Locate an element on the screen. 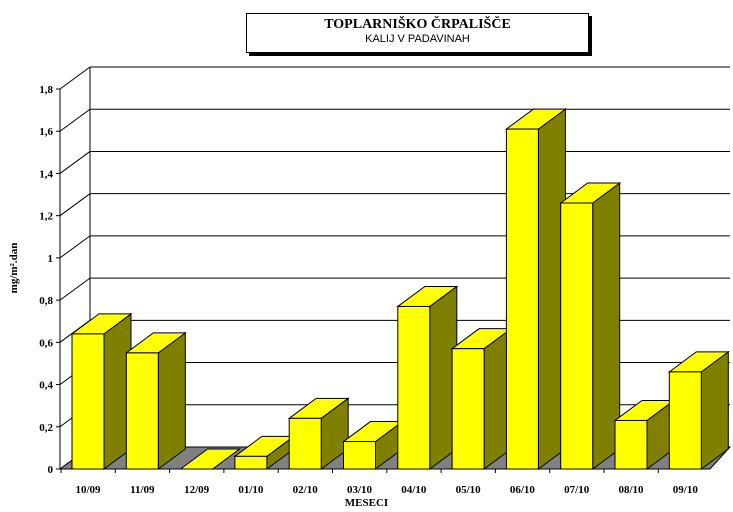  x-tick-label: 05/10 is located at coordinates (469, 490).